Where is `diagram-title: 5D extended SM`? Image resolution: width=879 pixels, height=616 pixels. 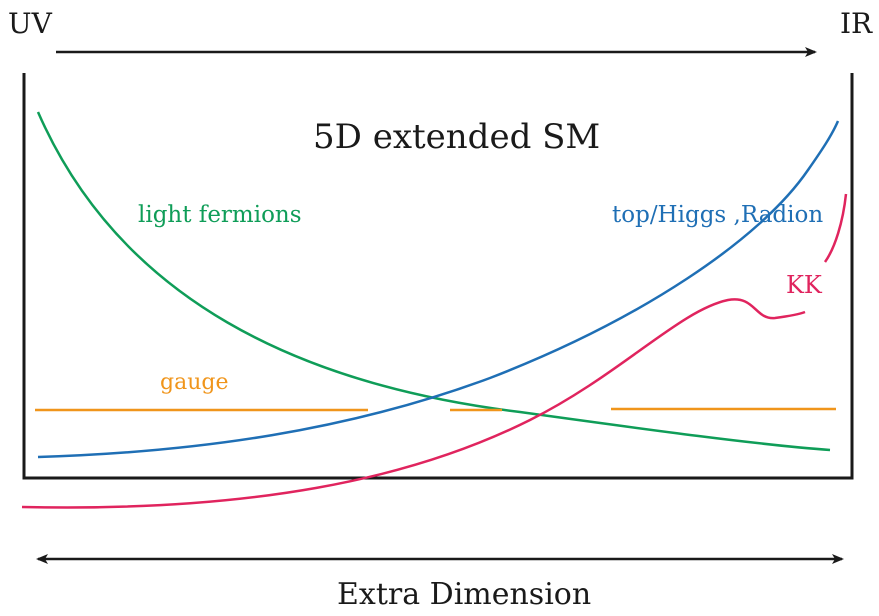 diagram-title: 5D extended SM is located at coordinates (456, 137).